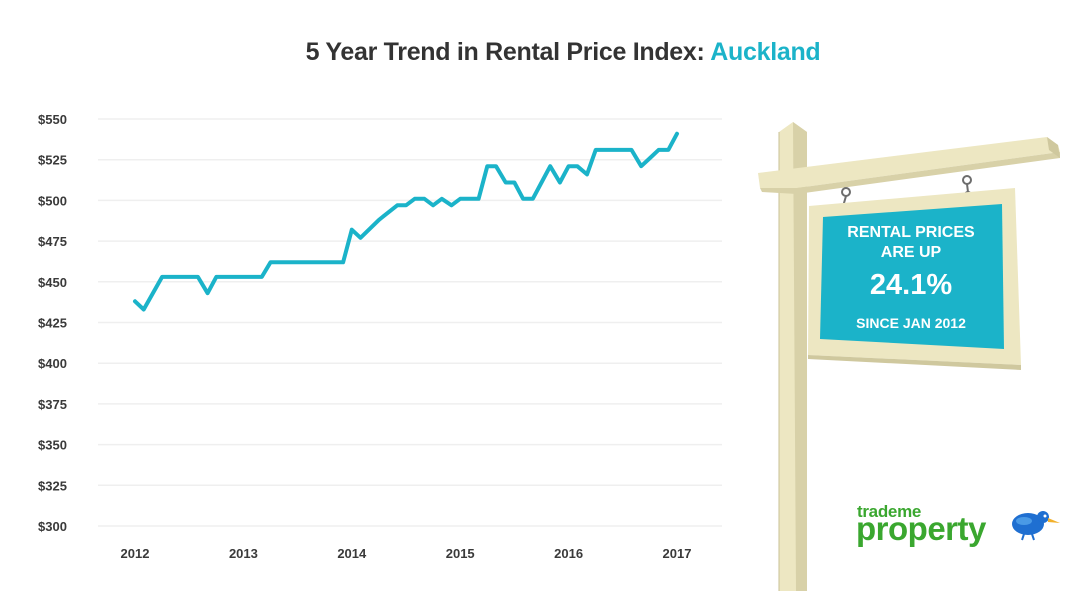  I want to click on sign-arm, so click(909, 165).